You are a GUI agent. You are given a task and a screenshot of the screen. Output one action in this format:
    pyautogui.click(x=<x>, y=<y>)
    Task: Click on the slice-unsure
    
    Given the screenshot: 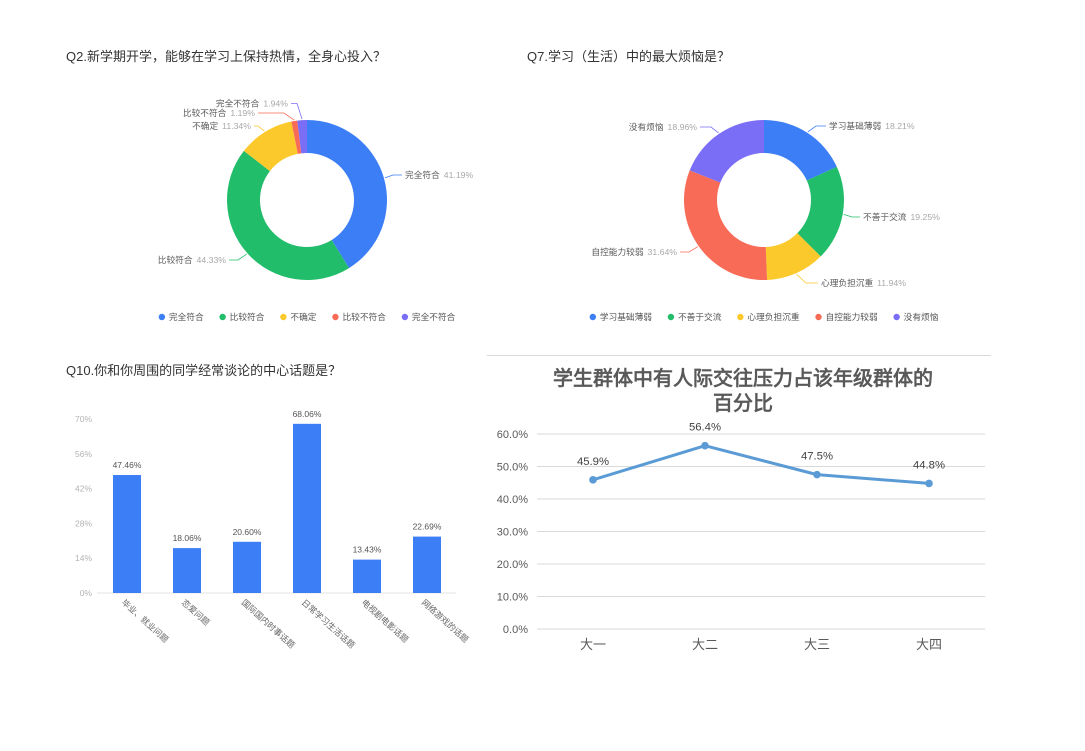 What is the action you would take?
    pyautogui.click(x=270, y=146)
    